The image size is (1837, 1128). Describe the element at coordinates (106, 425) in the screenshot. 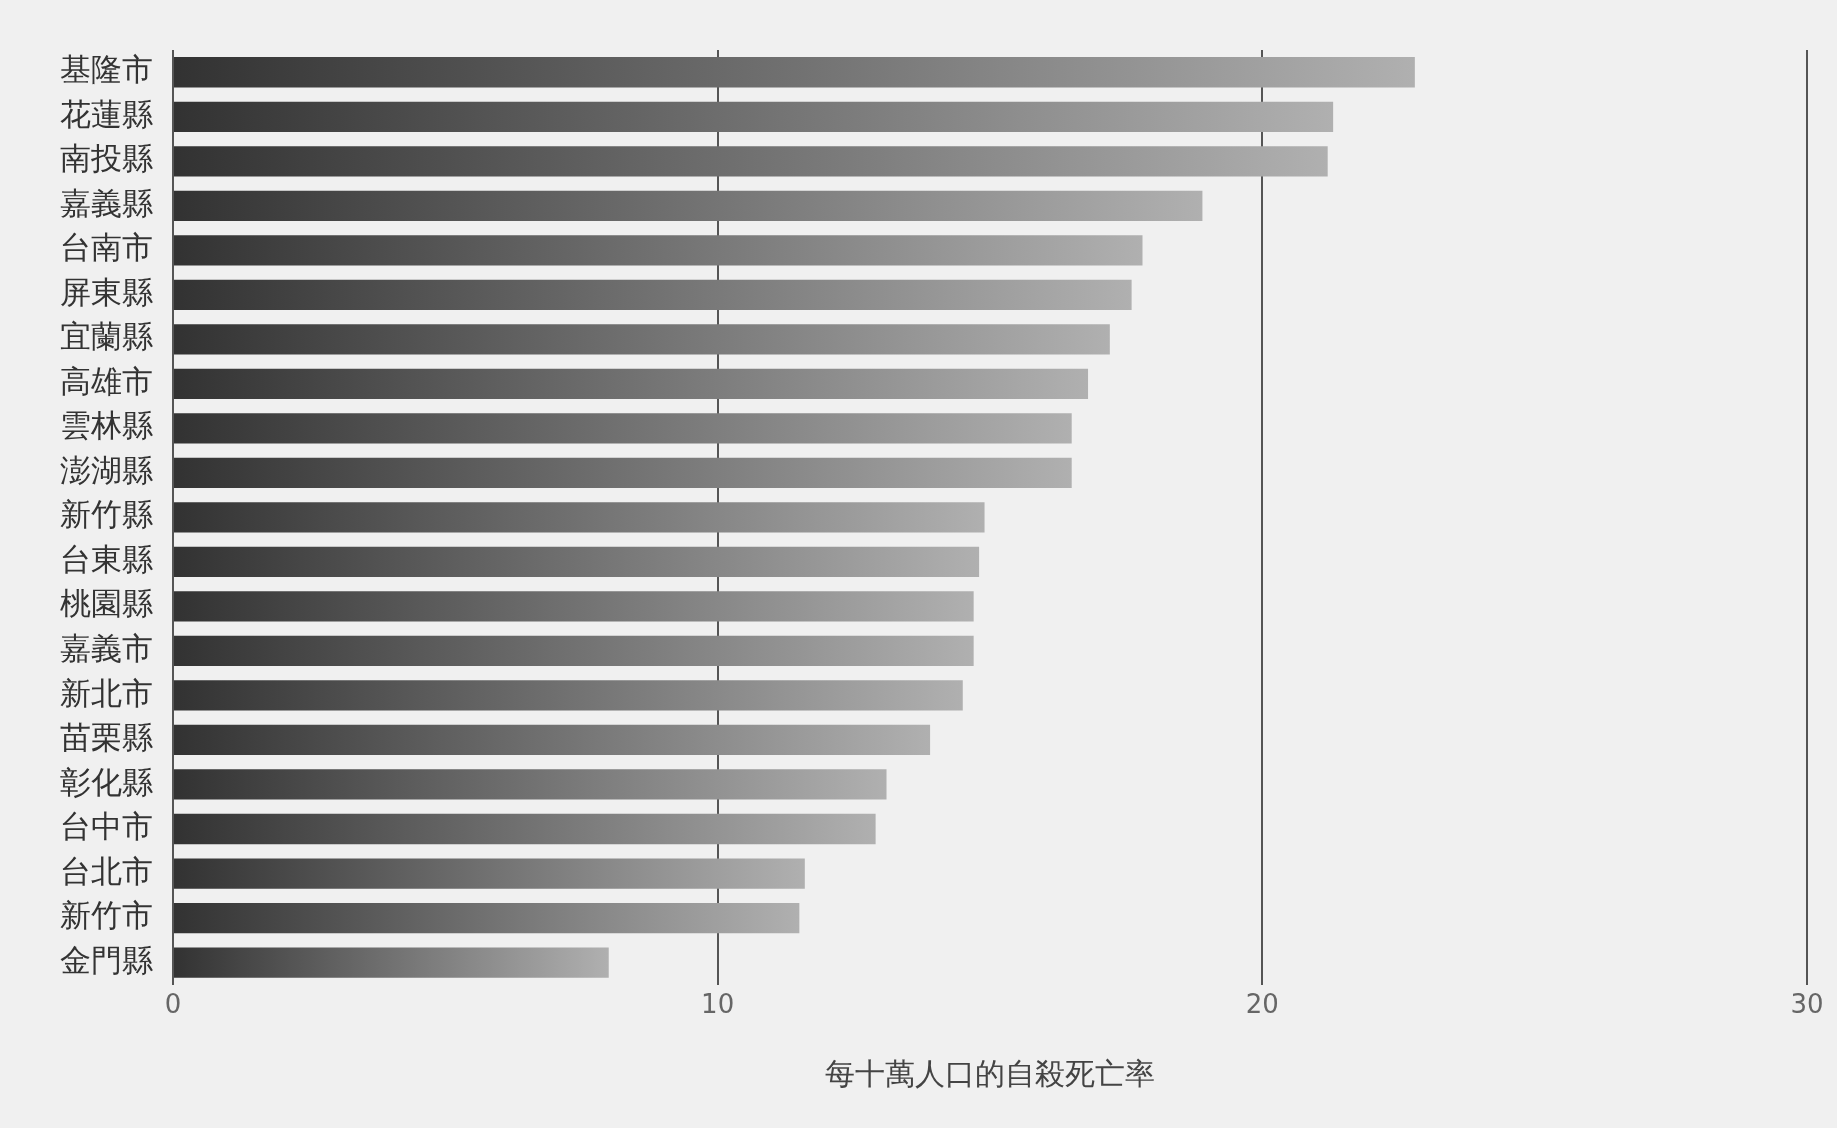

I see `y-tick-label: 雲林縣` at that location.